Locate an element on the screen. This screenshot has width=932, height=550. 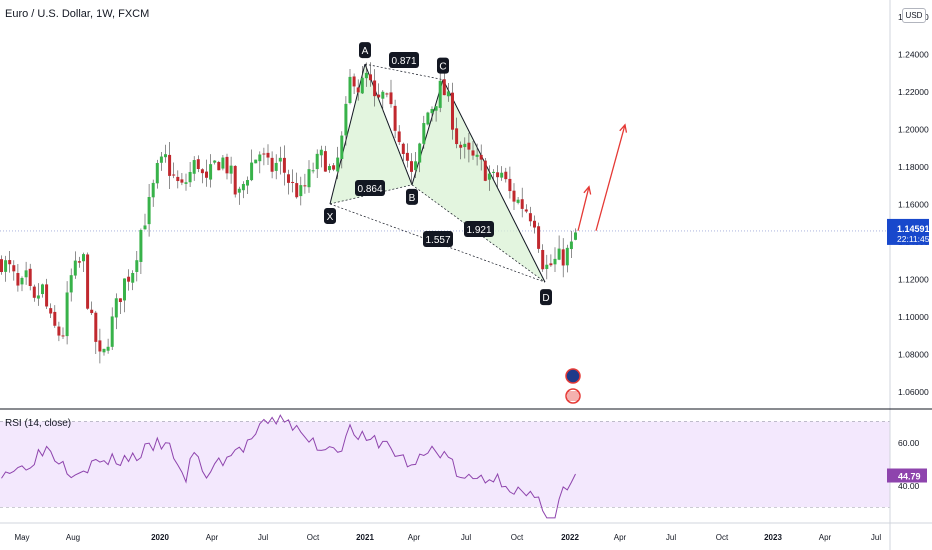
price-badge-value: 1.14591 is located at coordinates (913, 229).